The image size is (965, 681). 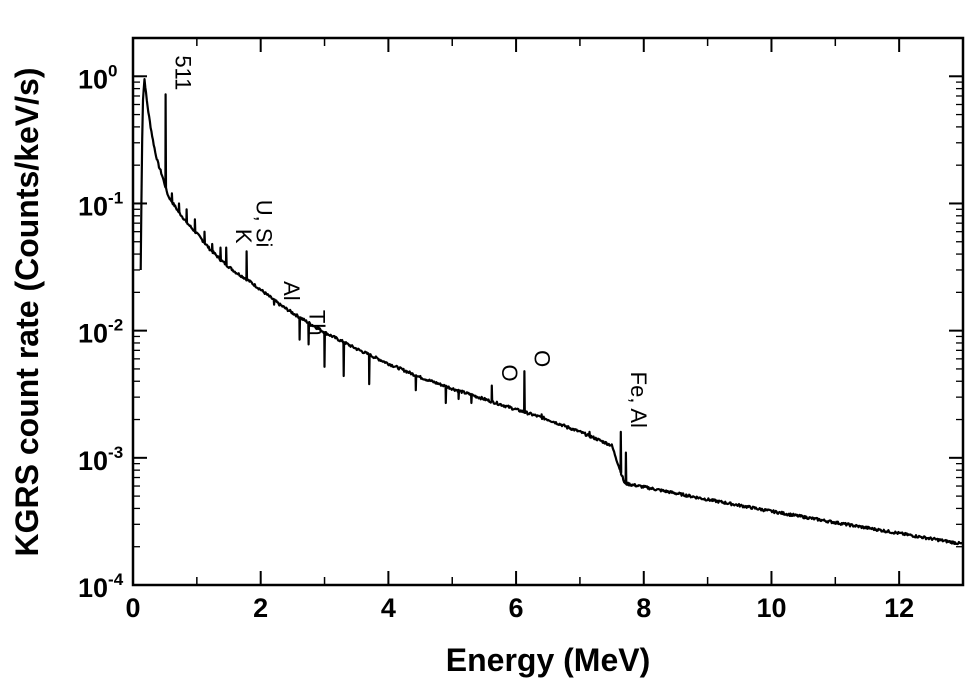 I want to click on x-tick-label: 4, so click(x=388, y=608).